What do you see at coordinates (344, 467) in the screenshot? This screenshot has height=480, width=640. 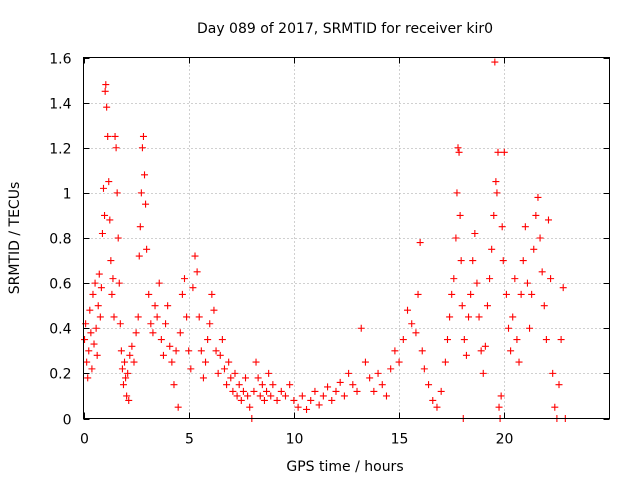 I see `x-axis-label: GPS time / hours` at bounding box center [344, 467].